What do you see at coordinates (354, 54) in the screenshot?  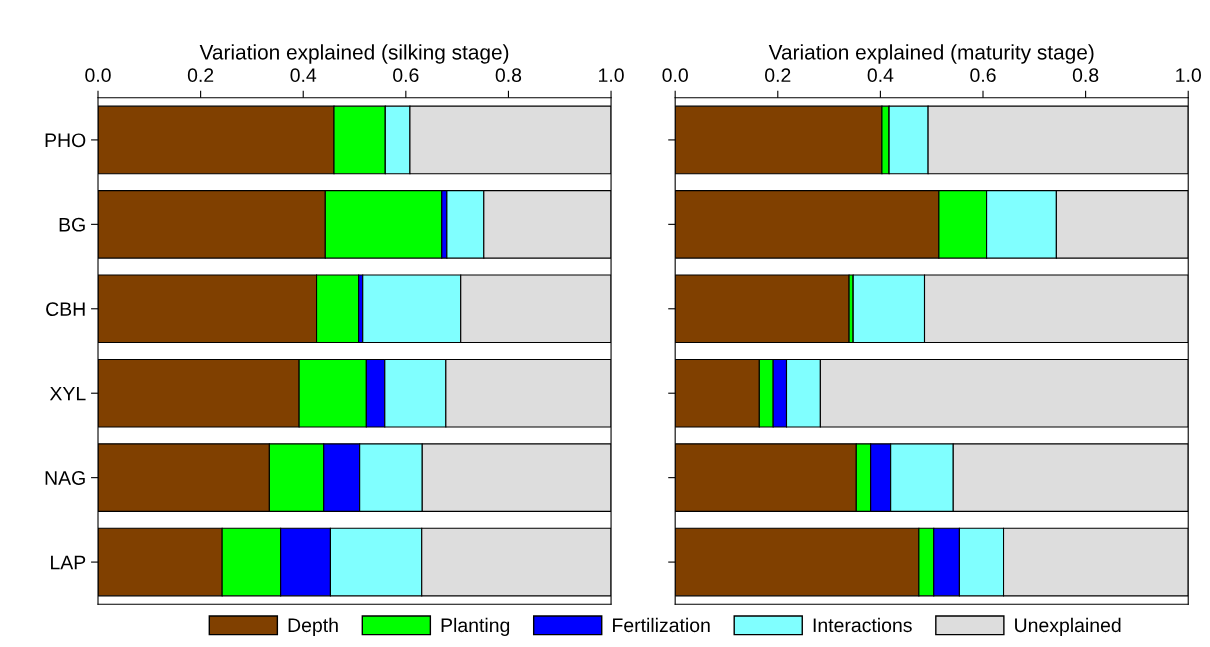 I see `x-axis-title: Variation explained (silking stage)` at bounding box center [354, 54].